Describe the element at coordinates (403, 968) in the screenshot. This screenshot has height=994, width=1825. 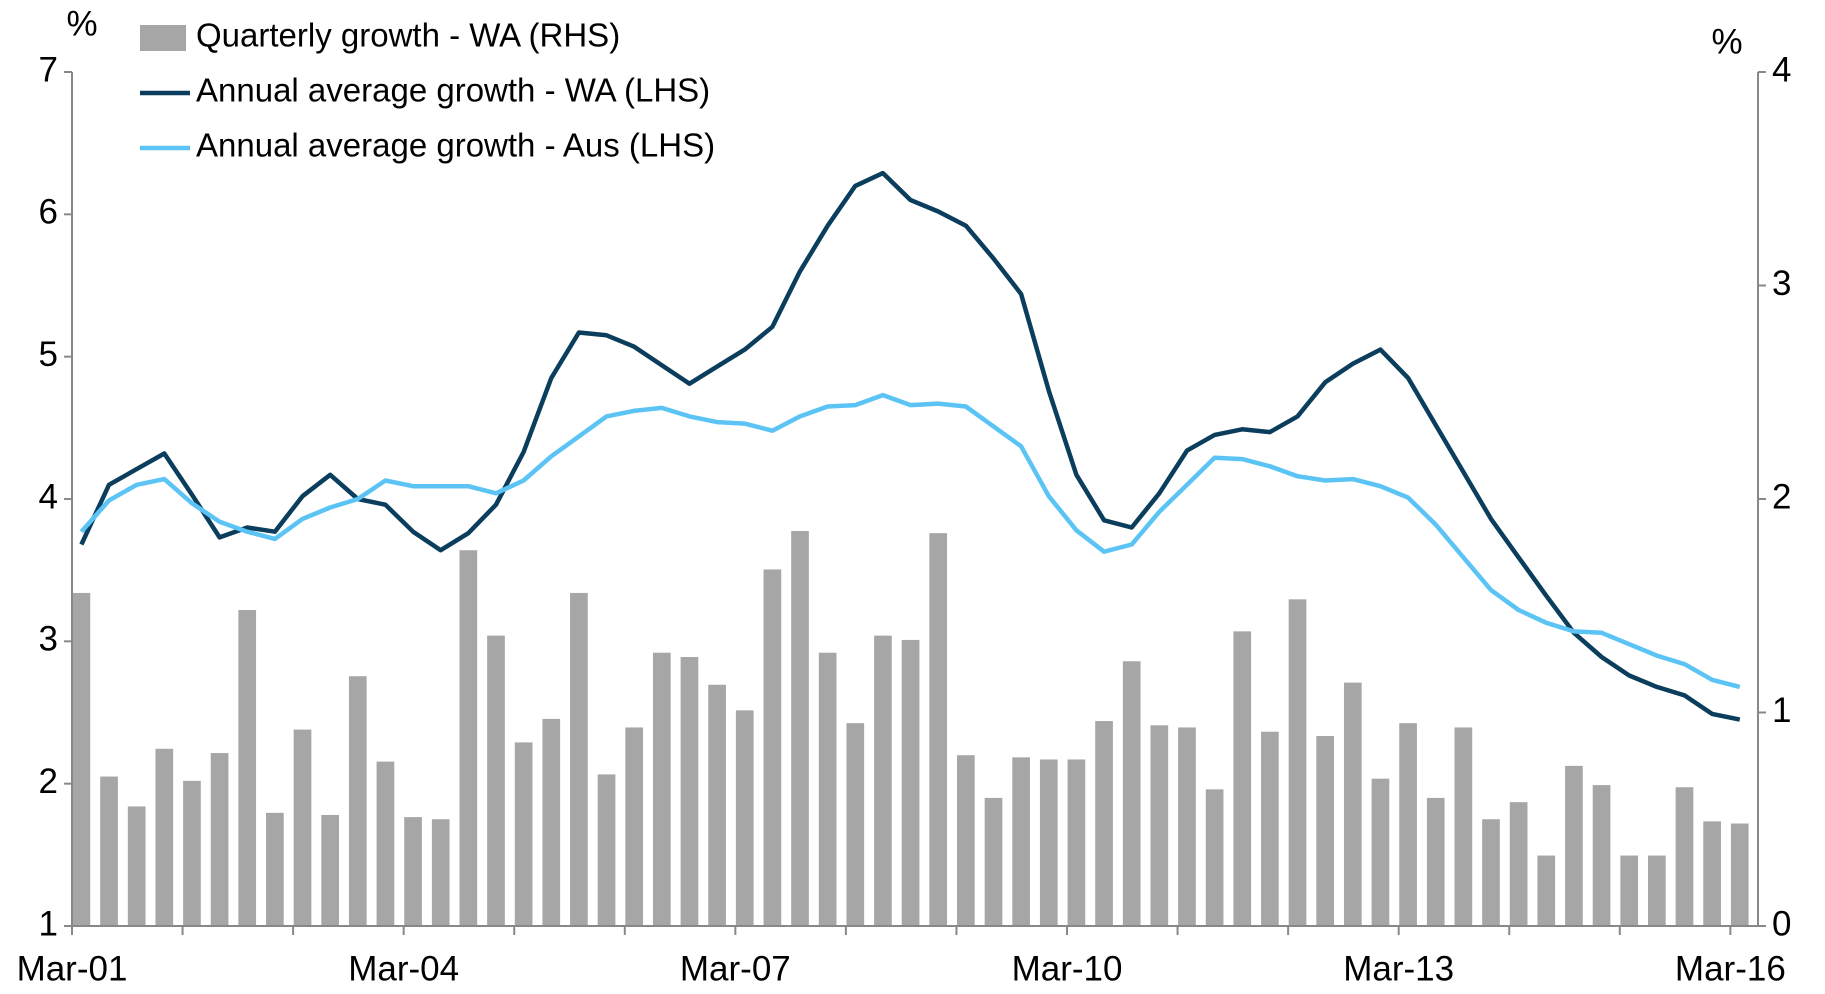
I see `x-tick-label: Mar-04` at that location.